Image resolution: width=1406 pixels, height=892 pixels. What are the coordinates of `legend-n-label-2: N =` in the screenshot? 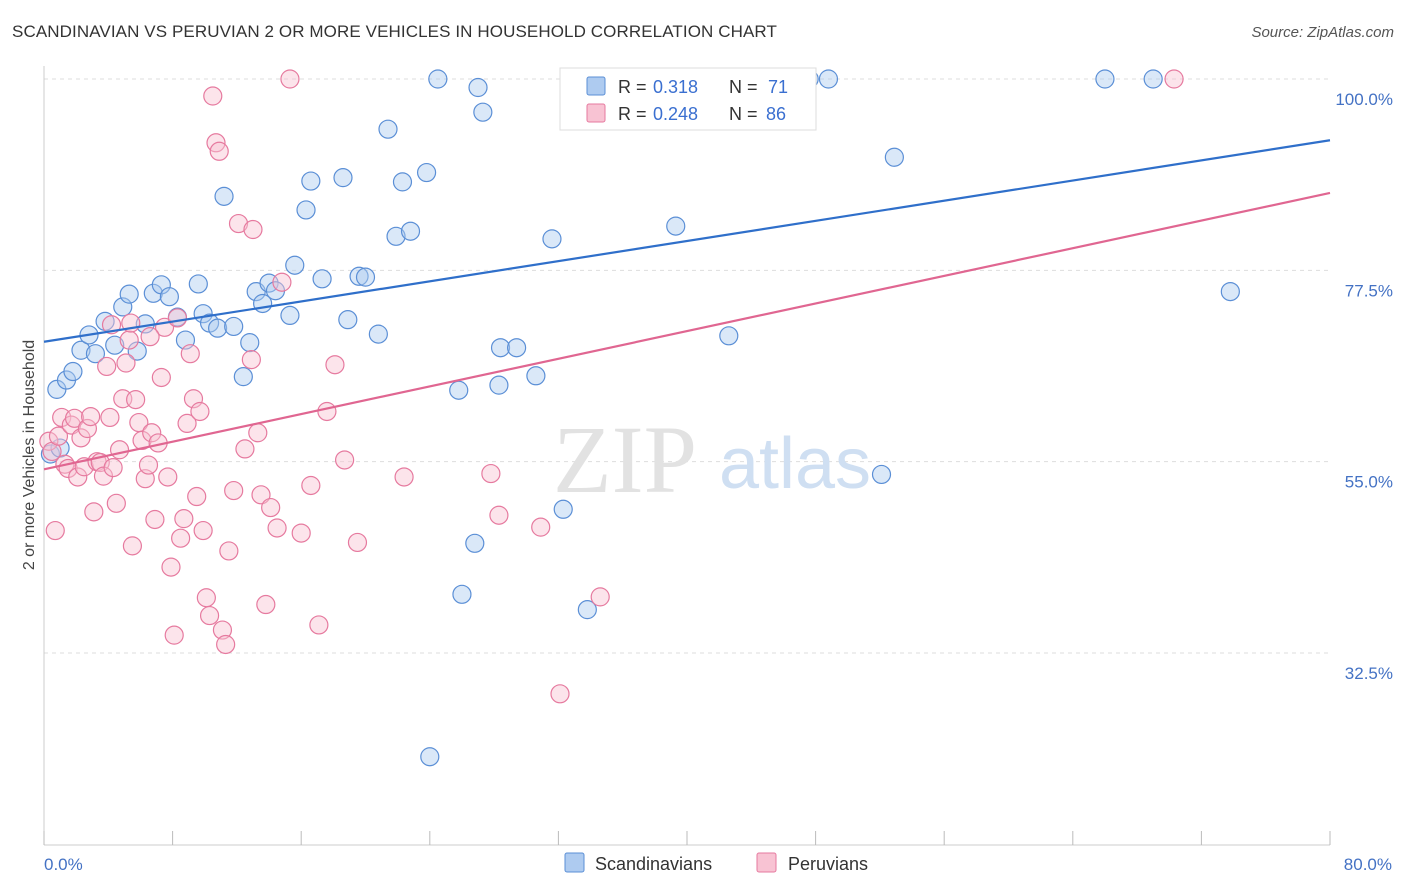 It's located at (743, 114).